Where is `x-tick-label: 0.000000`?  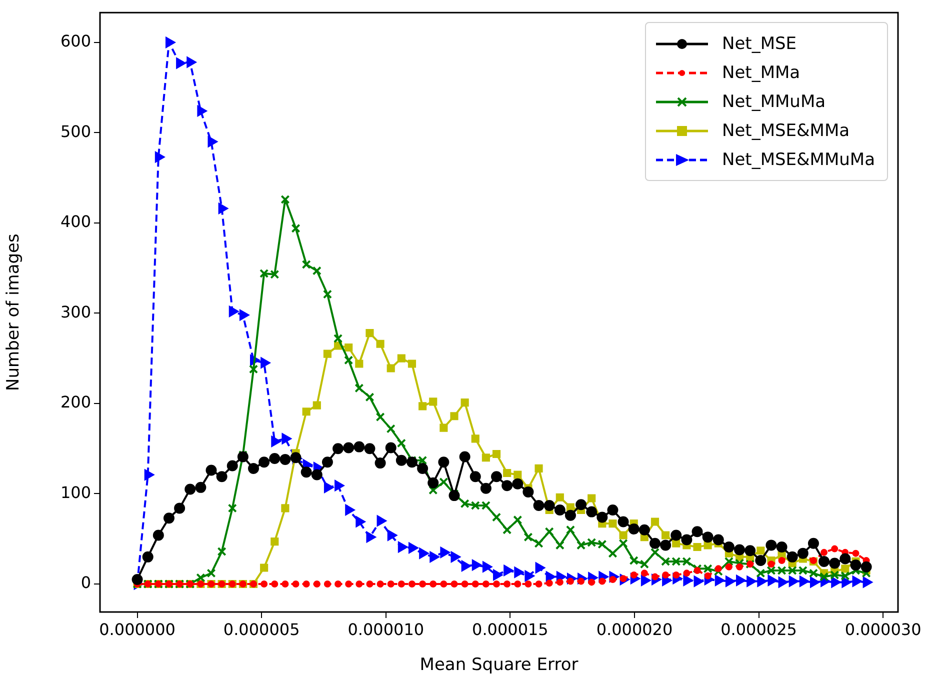
x-tick-label: 0.000000 is located at coordinates (137, 629).